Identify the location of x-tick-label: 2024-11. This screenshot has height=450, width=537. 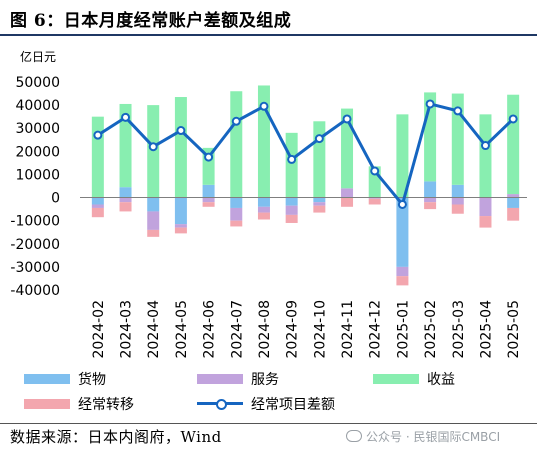
(348, 329).